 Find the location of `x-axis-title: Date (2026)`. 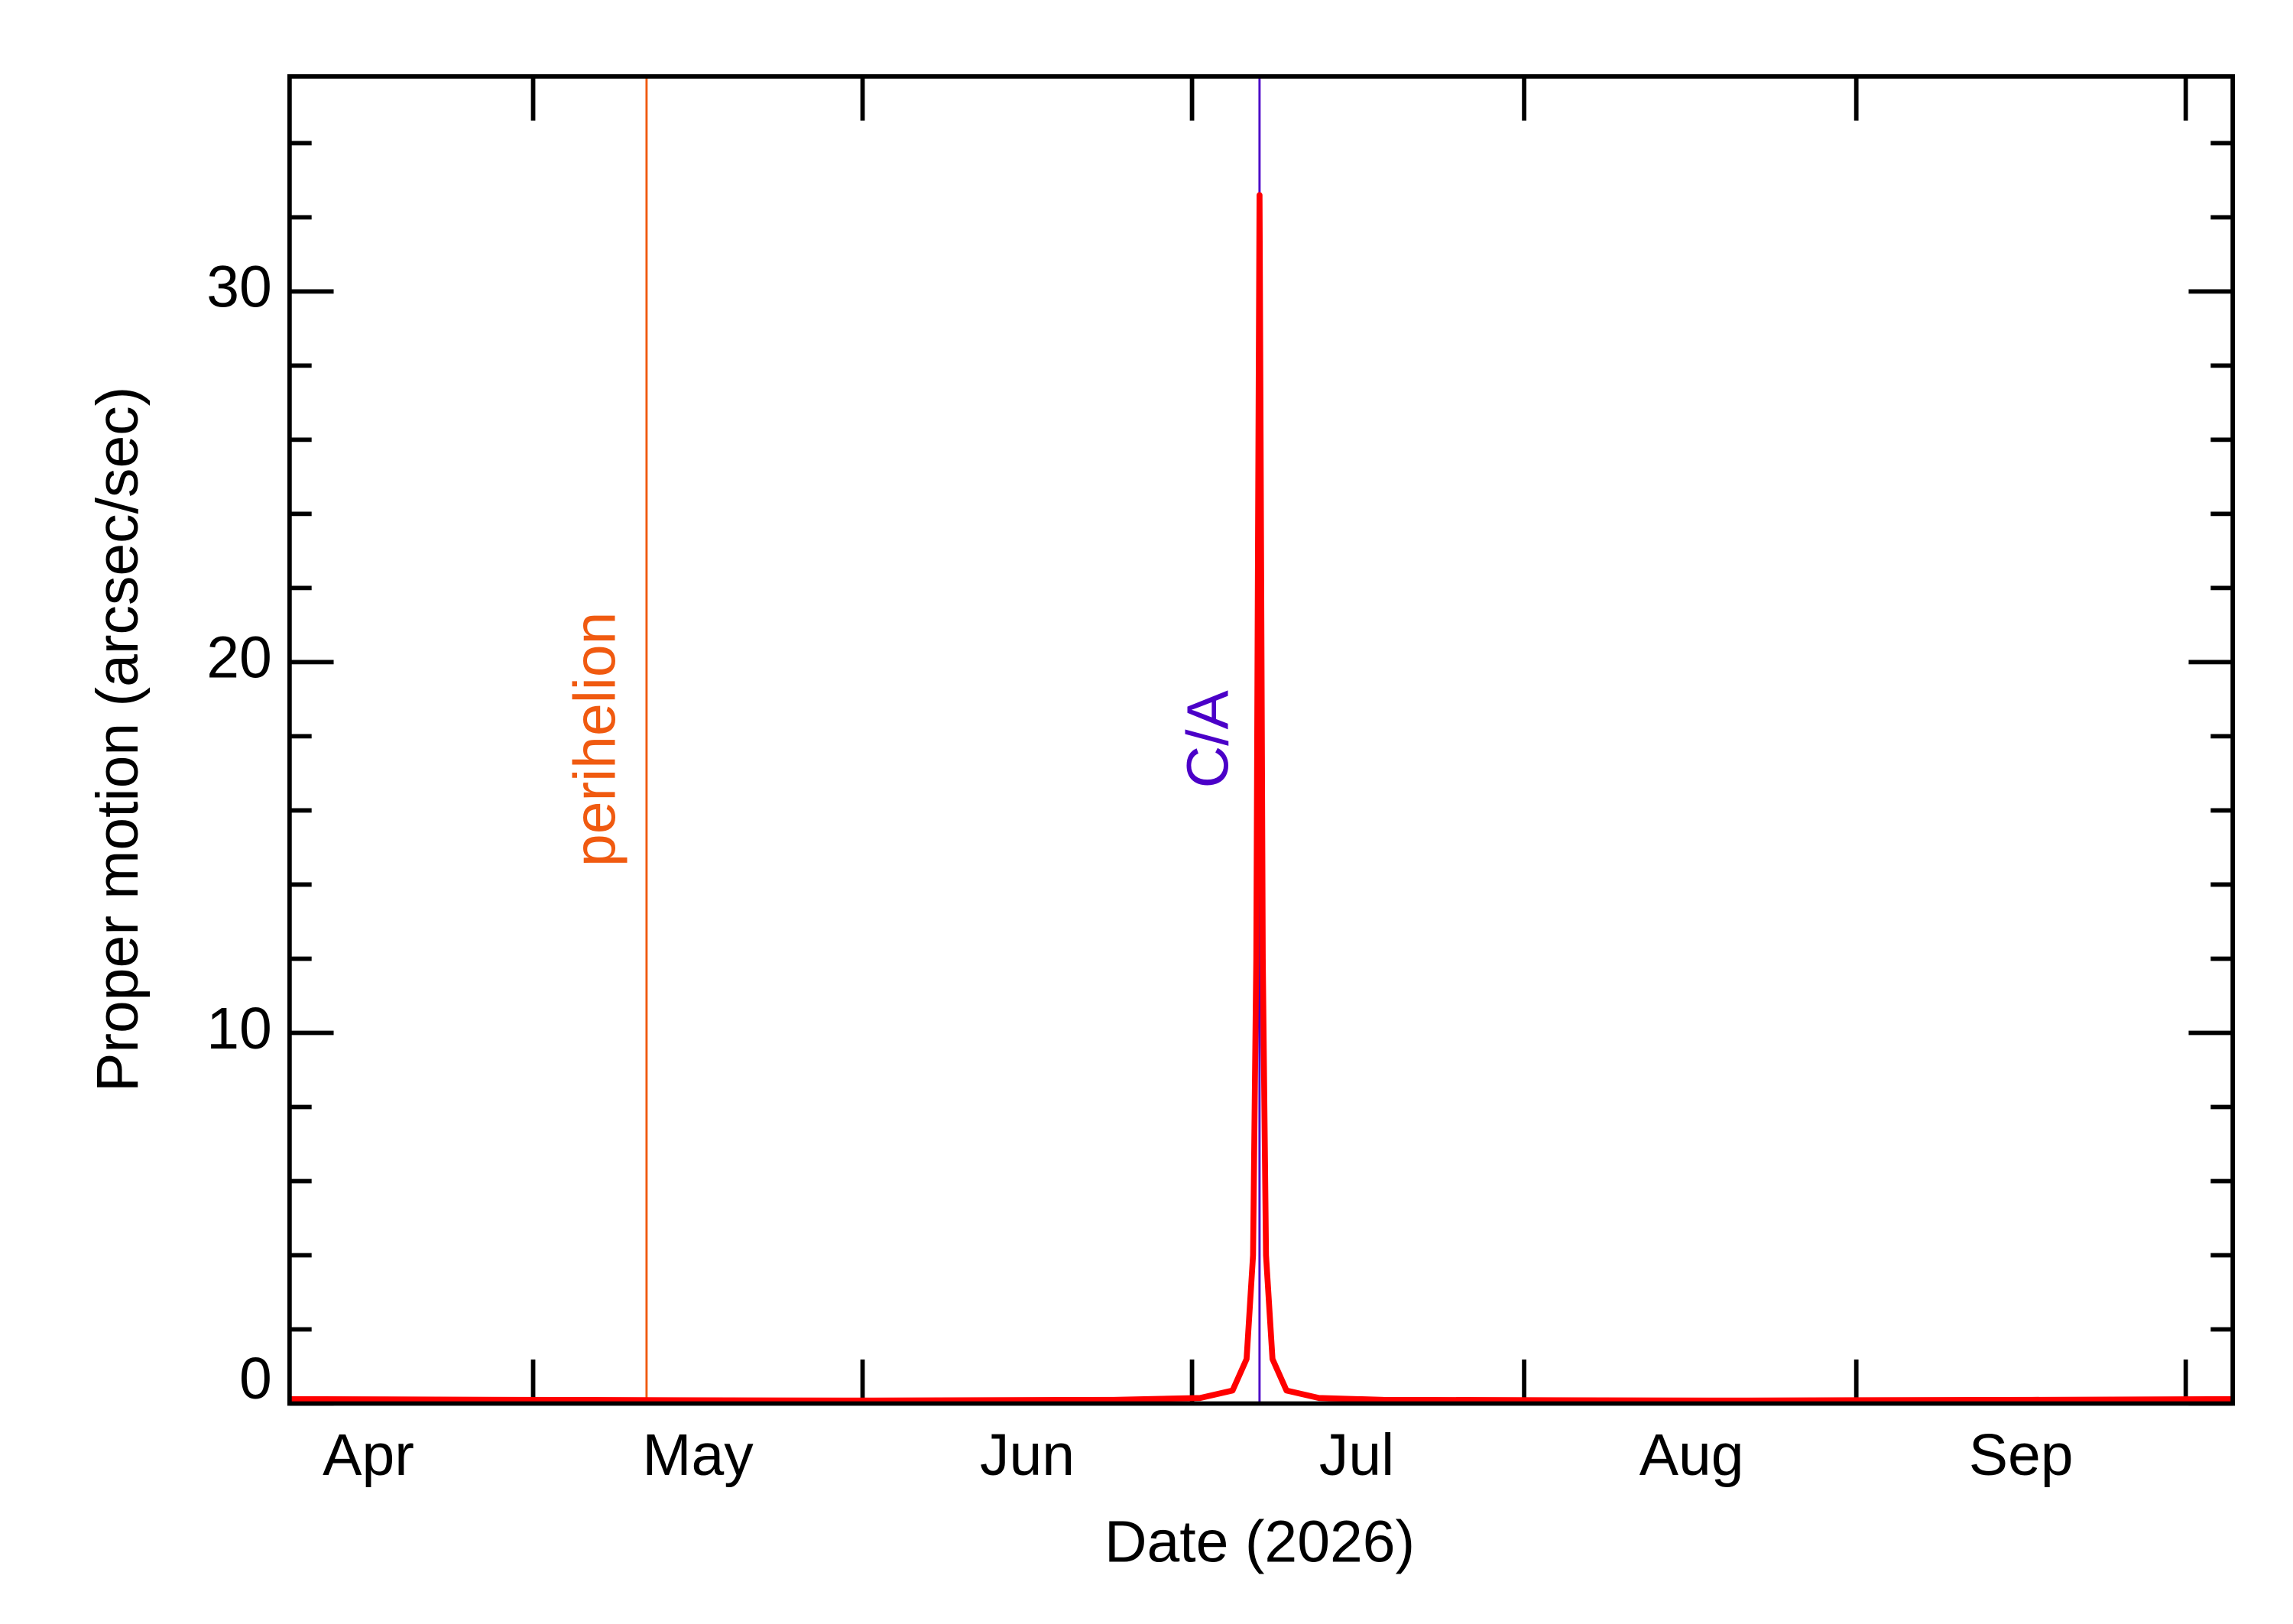

x-axis-title: Date (2026) is located at coordinates (1260, 1541).